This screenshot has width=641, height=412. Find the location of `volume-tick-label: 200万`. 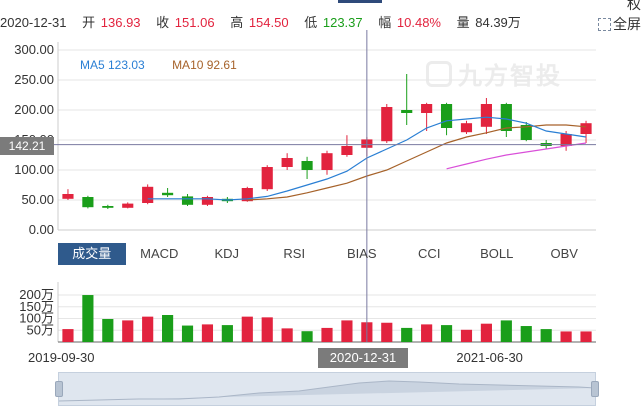

volume-tick-label: 200万 is located at coordinates (36, 294).